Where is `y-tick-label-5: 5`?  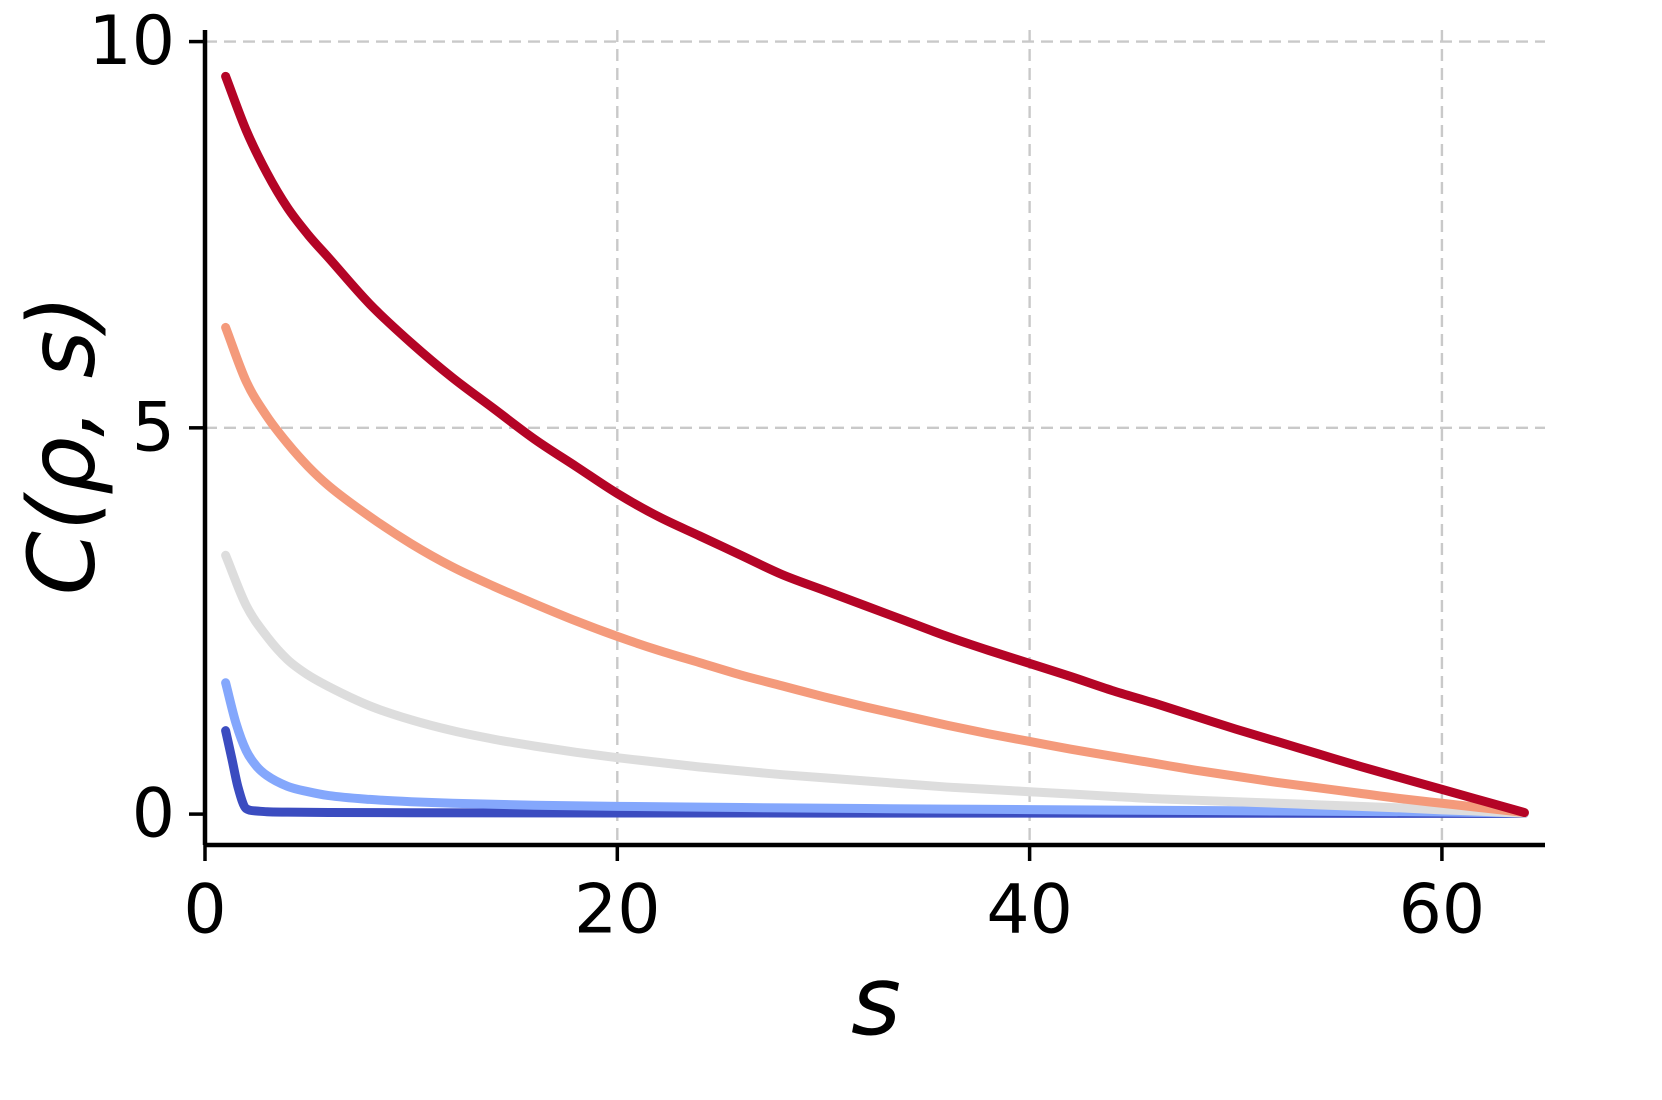 y-tick-label-5: 5 is located at coordinates (153, 427).